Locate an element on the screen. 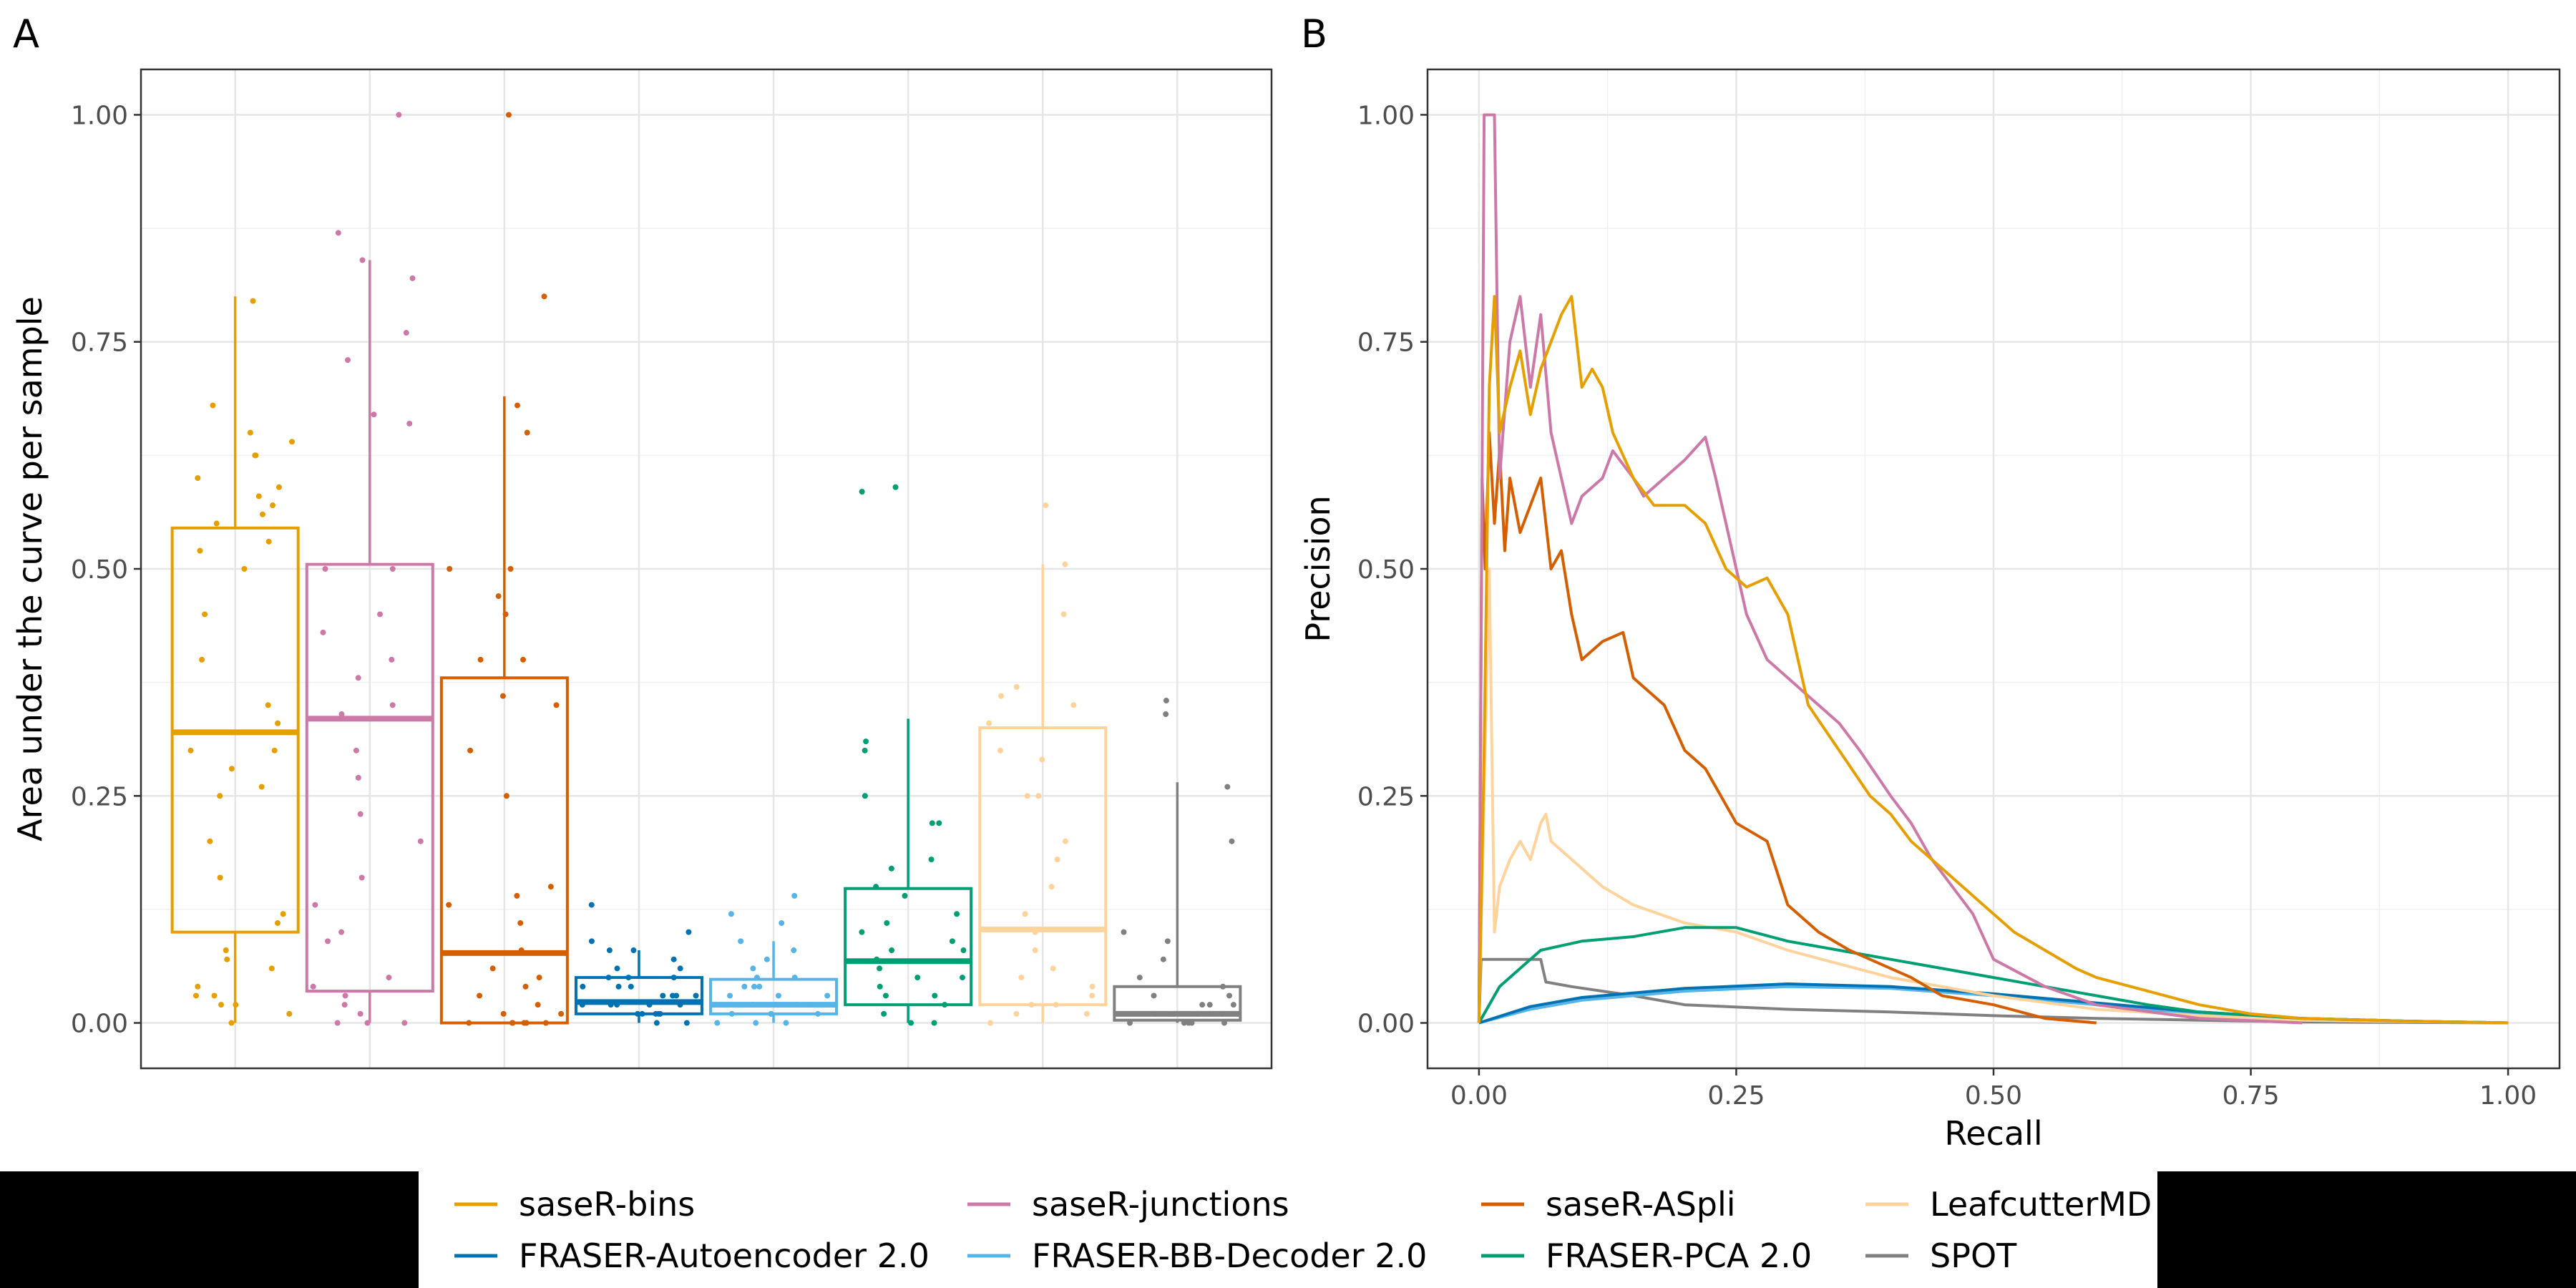 This screenshot has width=2576, height=1288. panel-b-y-tick-label: 0.50 is located at coordinates (1386, 570).